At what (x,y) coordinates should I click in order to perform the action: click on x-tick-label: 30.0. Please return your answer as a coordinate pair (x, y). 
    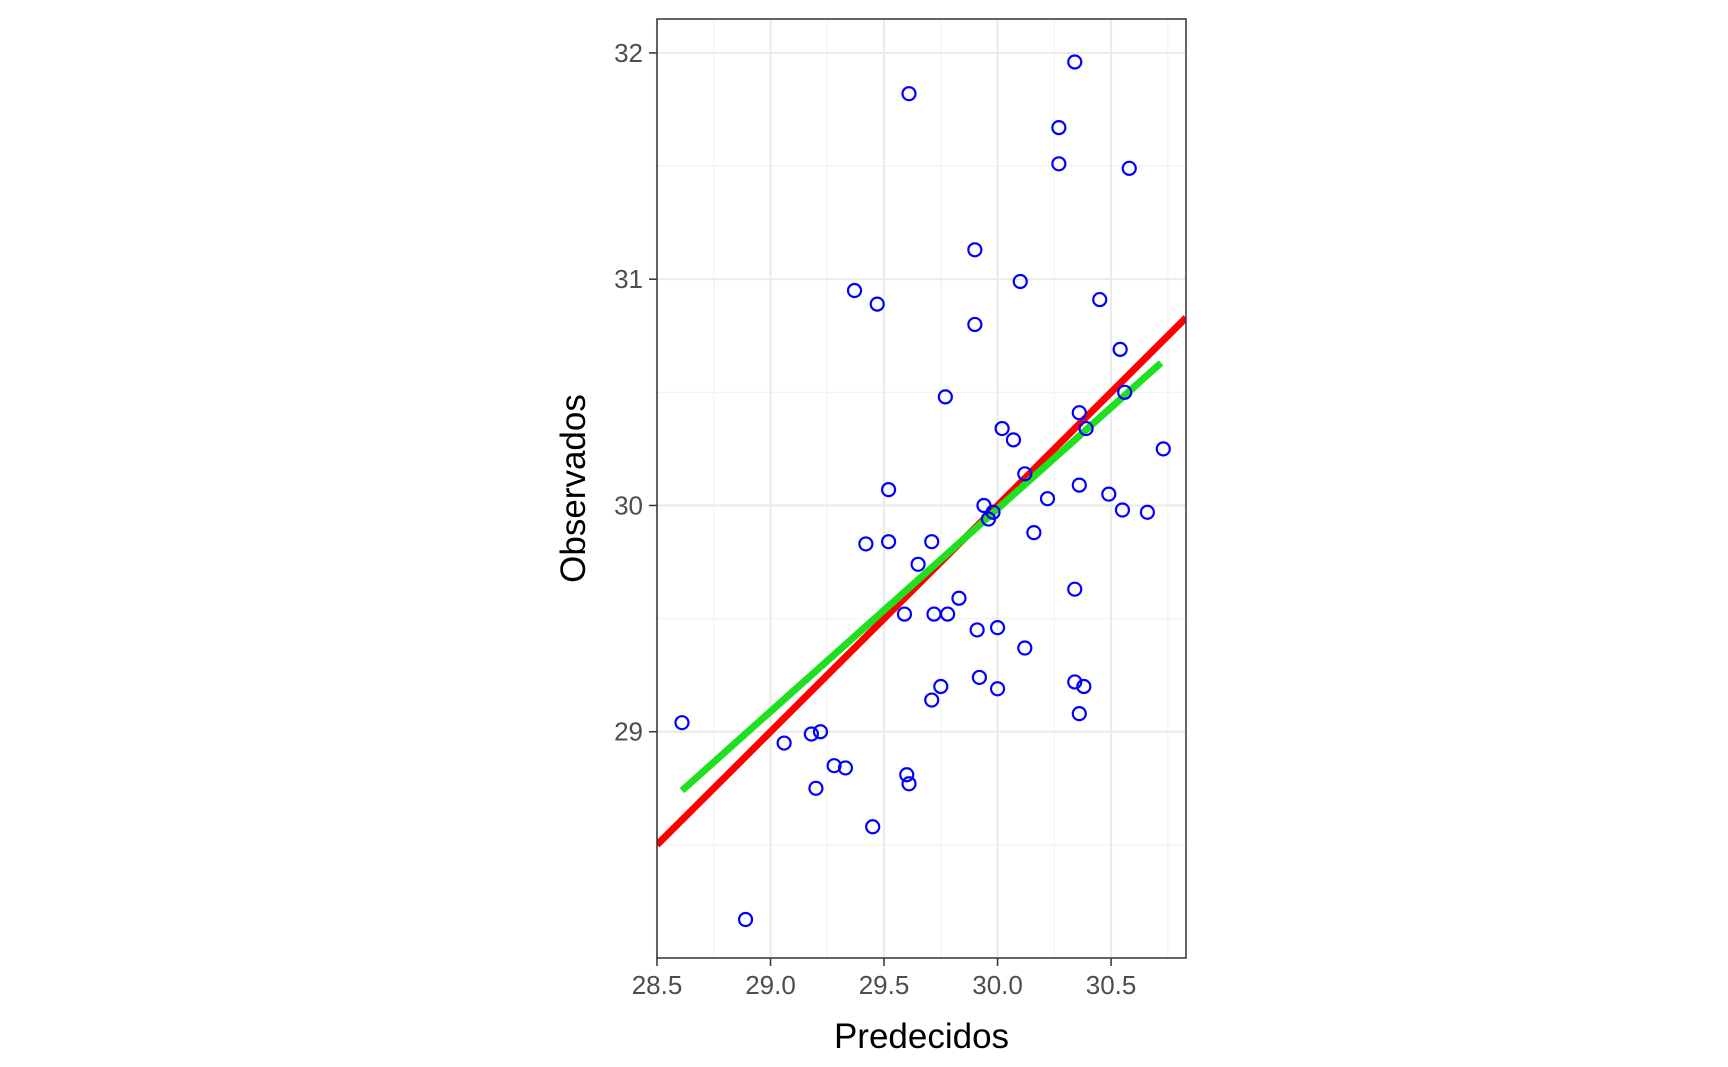
    Looking at the image, I should click on (997, 985).